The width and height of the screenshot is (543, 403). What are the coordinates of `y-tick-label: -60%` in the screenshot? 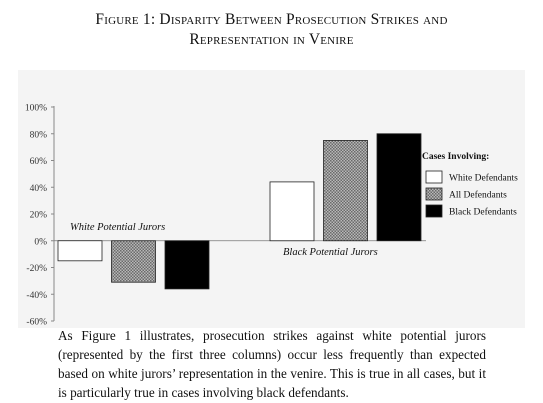 It's located at (36, 323).